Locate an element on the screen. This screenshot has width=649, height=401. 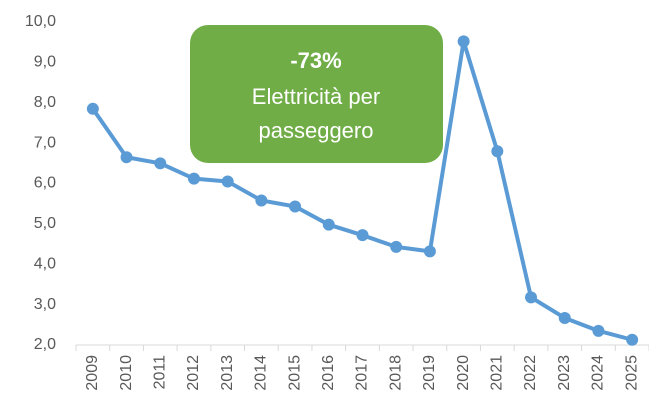
x-tick-label: 2021 is located at coordinates (497, 373).